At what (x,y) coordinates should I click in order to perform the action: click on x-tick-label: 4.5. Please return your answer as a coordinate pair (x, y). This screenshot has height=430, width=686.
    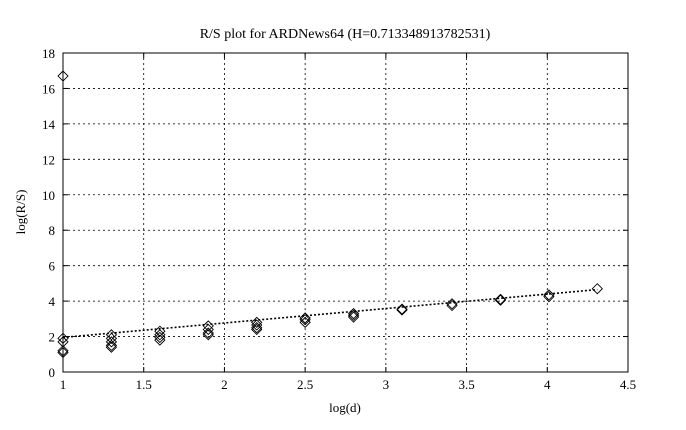
    Looking at the image, I should click on (628, 384).